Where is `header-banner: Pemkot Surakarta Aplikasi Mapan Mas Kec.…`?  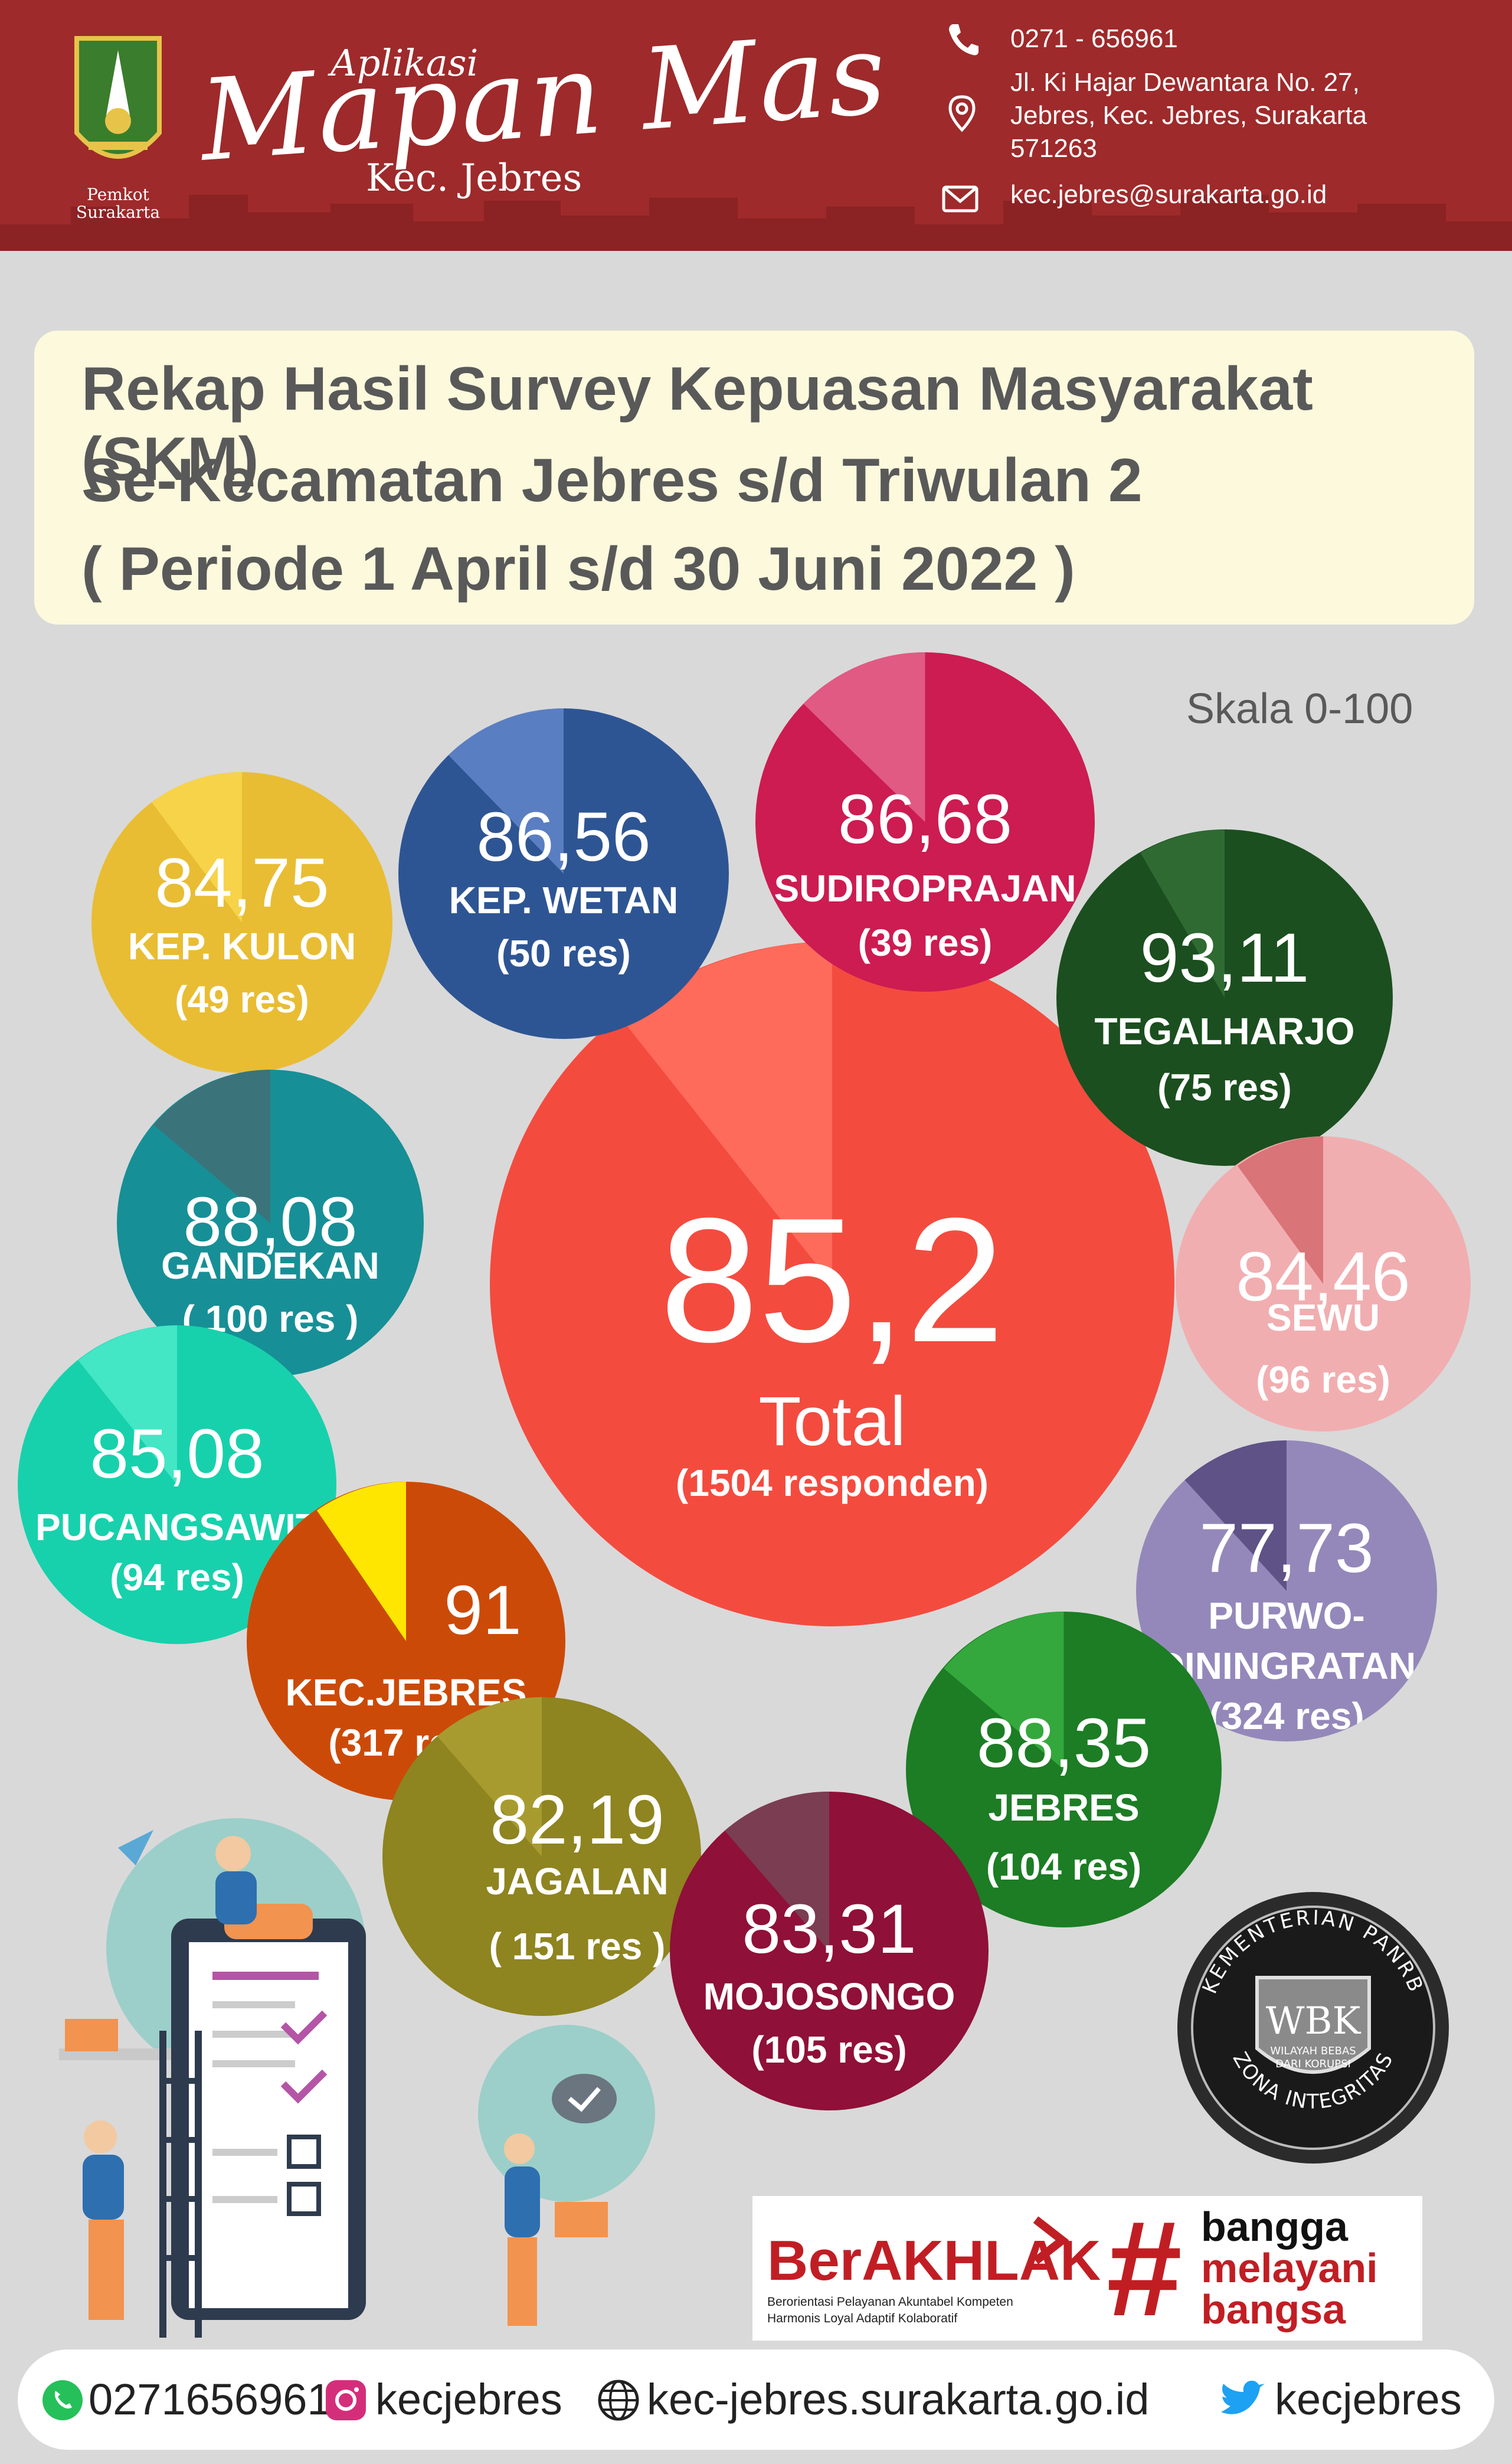
header-banner: Pemkot Surakarta Aplikasi Mapan Mas Kec.… is located at coordinates (756, 125).